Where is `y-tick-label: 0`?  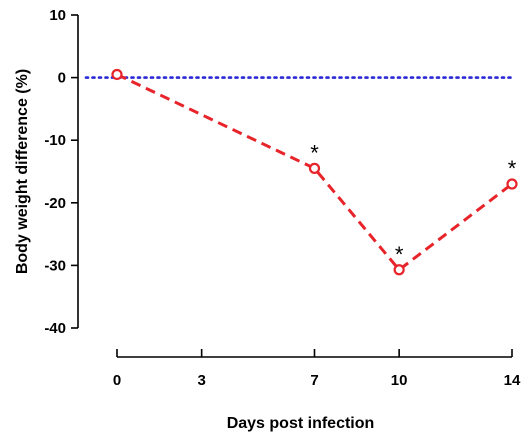
y-tick-label: 0 is located at coordinates (62, 78).